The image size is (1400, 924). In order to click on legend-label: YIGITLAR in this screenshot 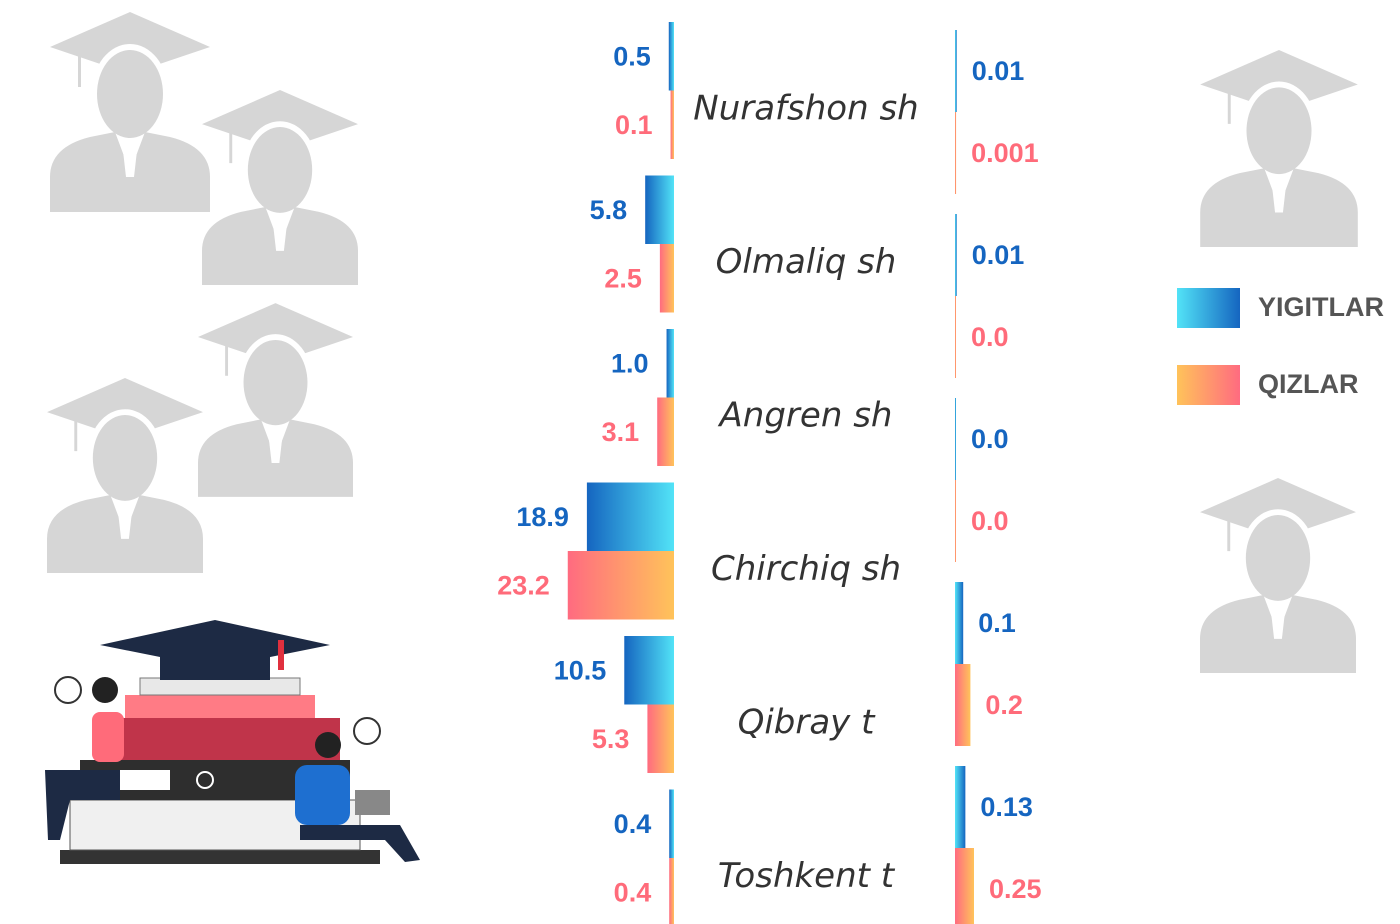, I will do `click(1321, 307)`.